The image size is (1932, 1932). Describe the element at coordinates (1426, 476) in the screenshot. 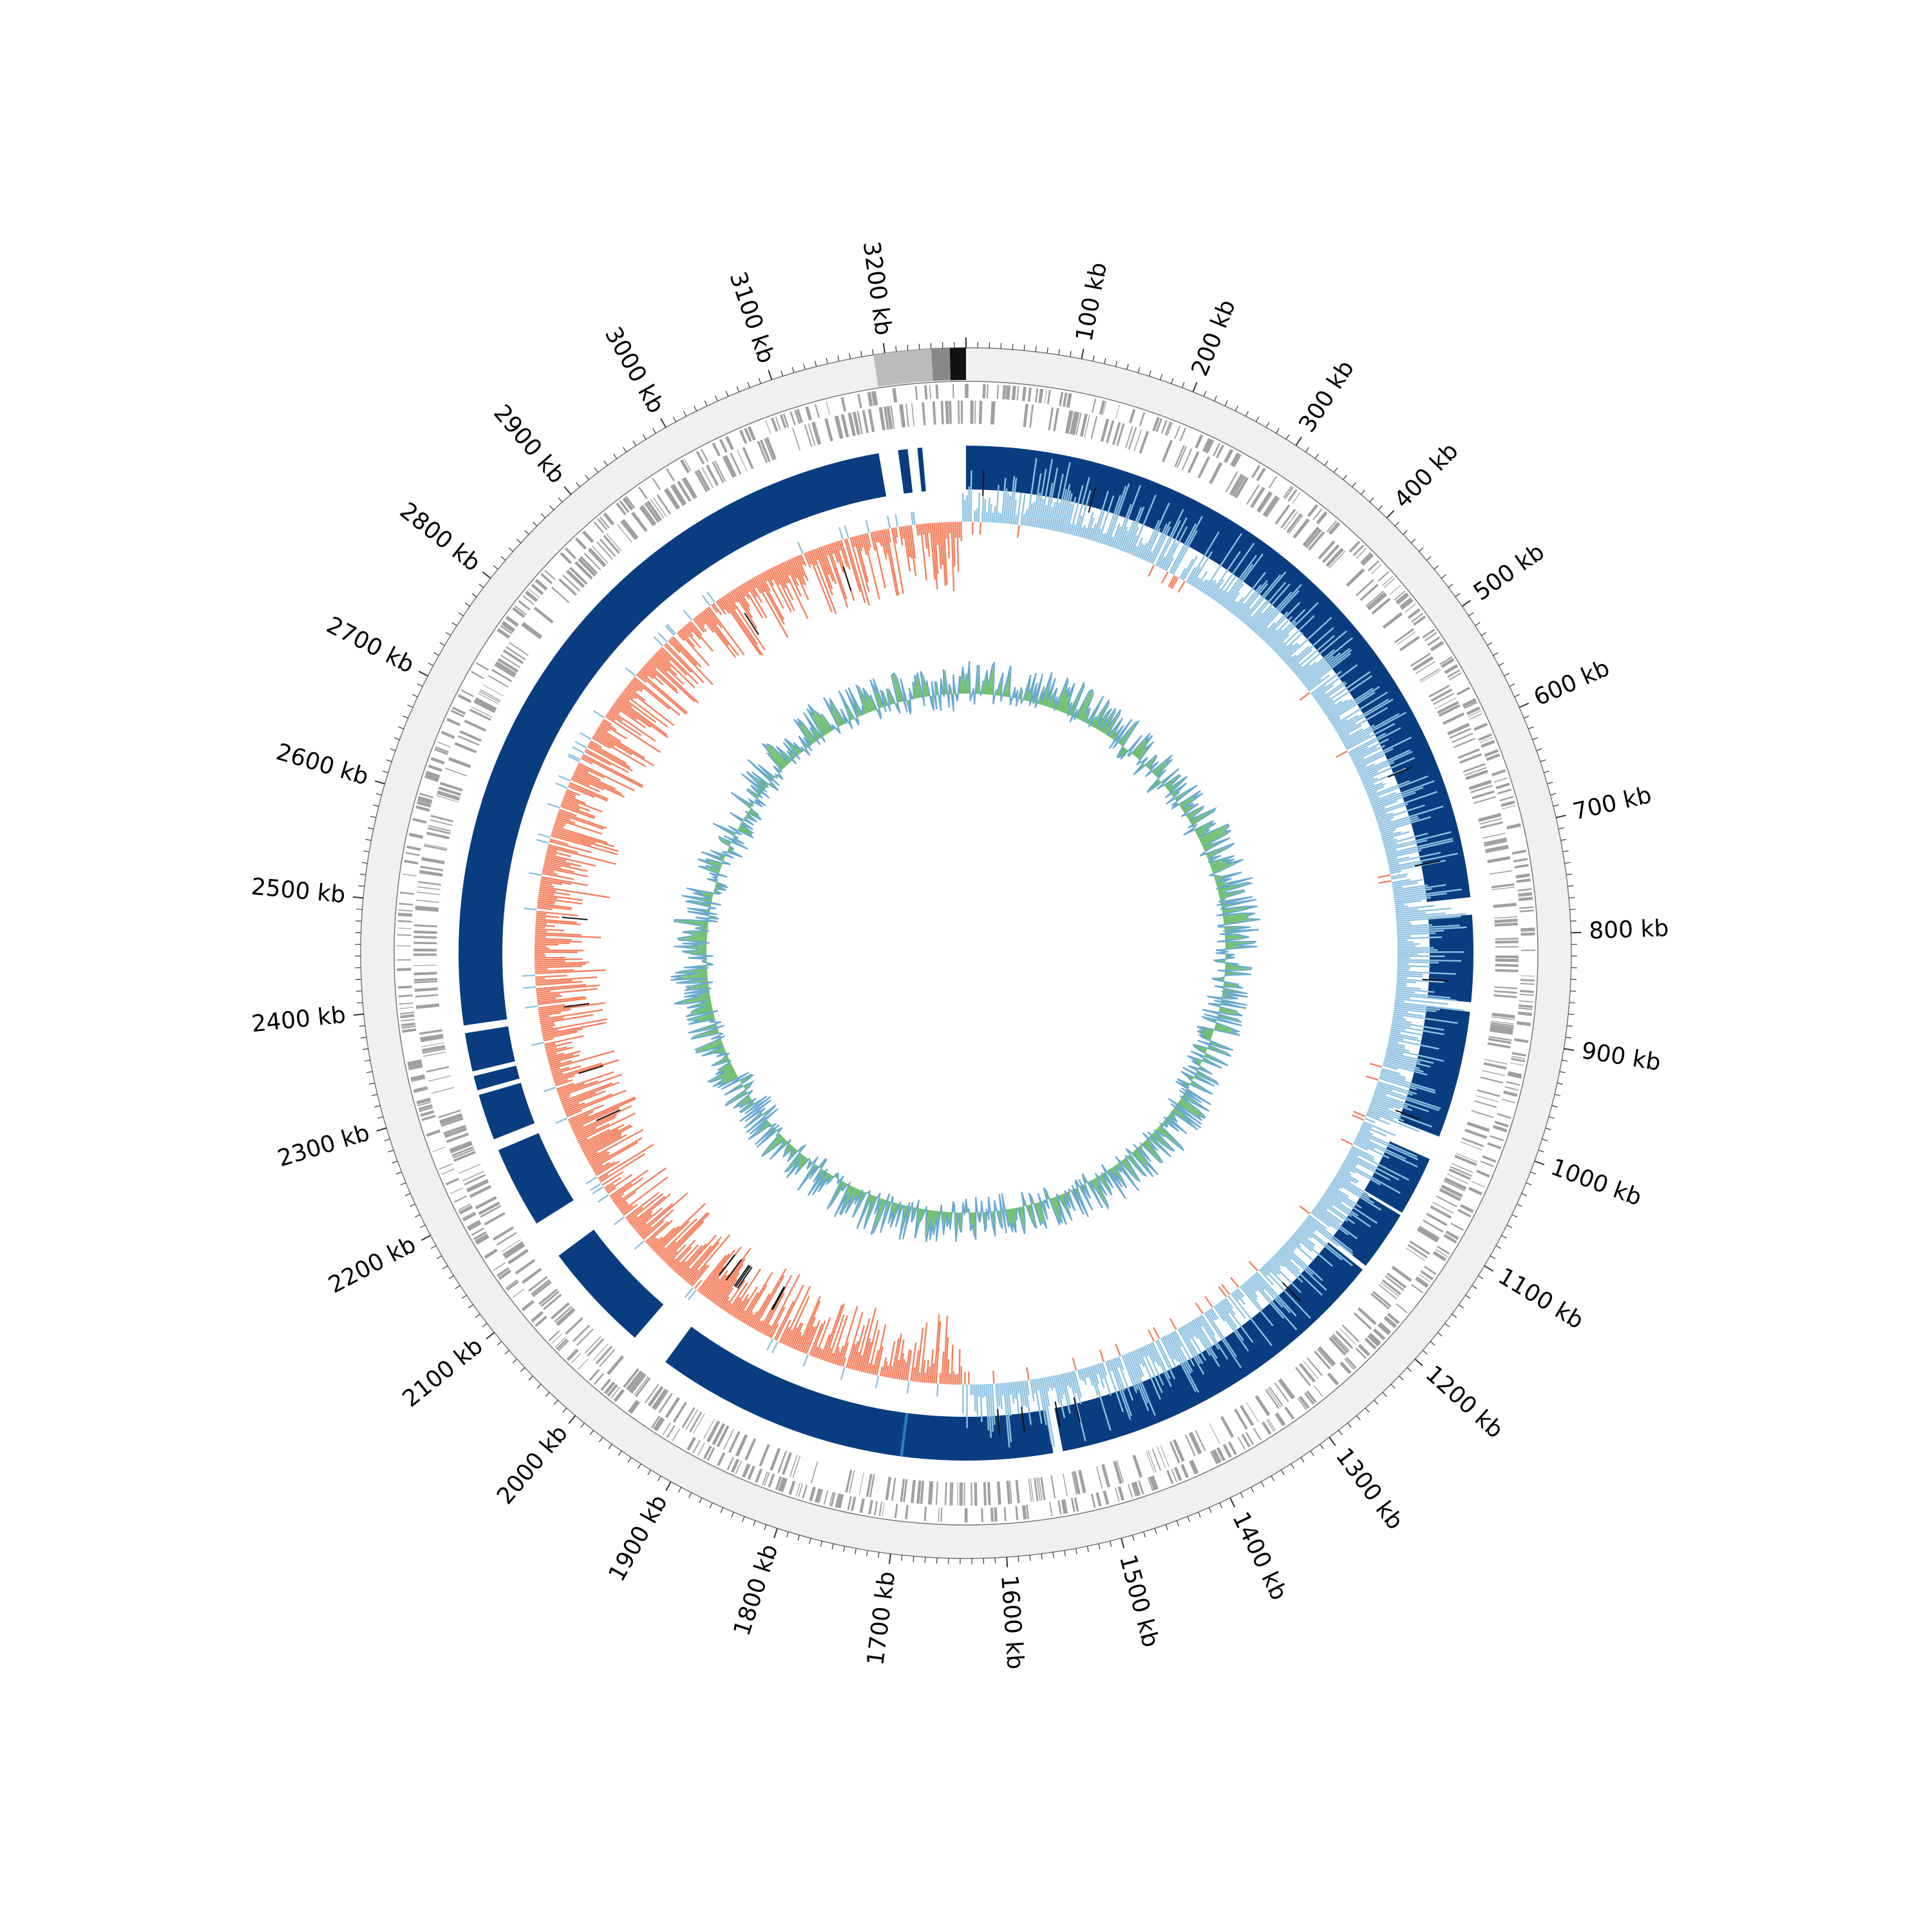

I see `tick-label: 400 kb` at that location.